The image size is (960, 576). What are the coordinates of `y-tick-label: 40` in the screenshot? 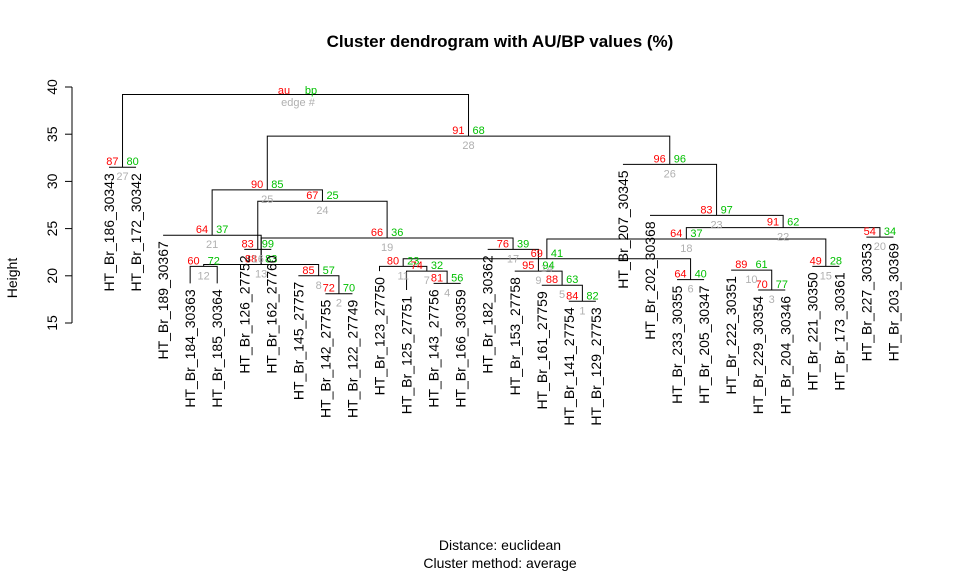 It's located at (52, 87).